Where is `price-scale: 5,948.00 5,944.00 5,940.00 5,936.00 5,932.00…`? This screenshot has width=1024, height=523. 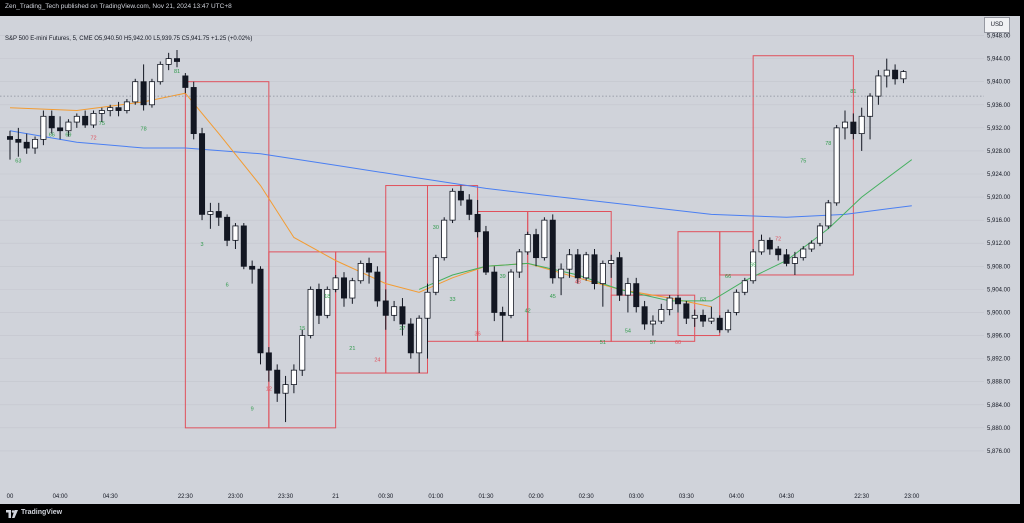
price-scale: 5,948.00 5,944.00 5,940.00 5,936.00 5,932.00… is located at coordinates (1002, 260).